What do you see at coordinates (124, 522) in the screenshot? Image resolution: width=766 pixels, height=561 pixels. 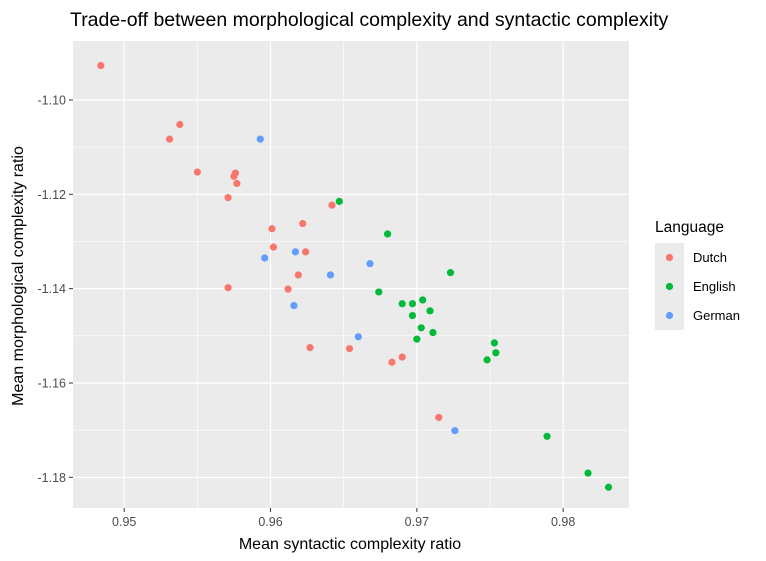 I see `x-tick-label: 0.95` at bounding box center [124, 522].